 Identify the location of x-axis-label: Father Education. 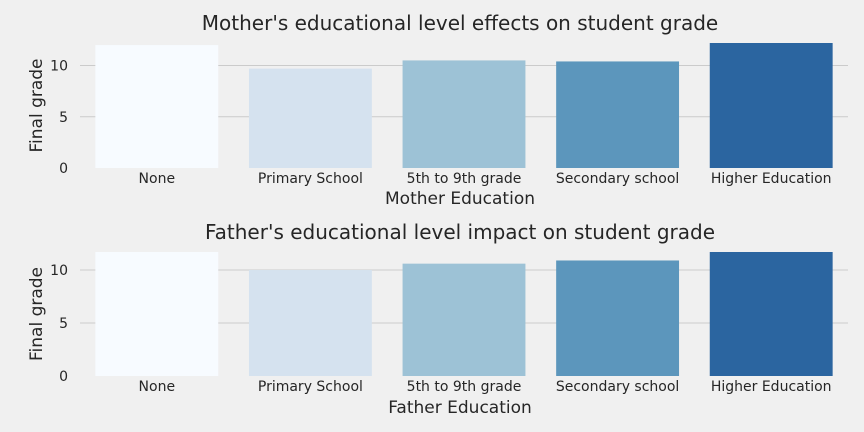
(460, 408).